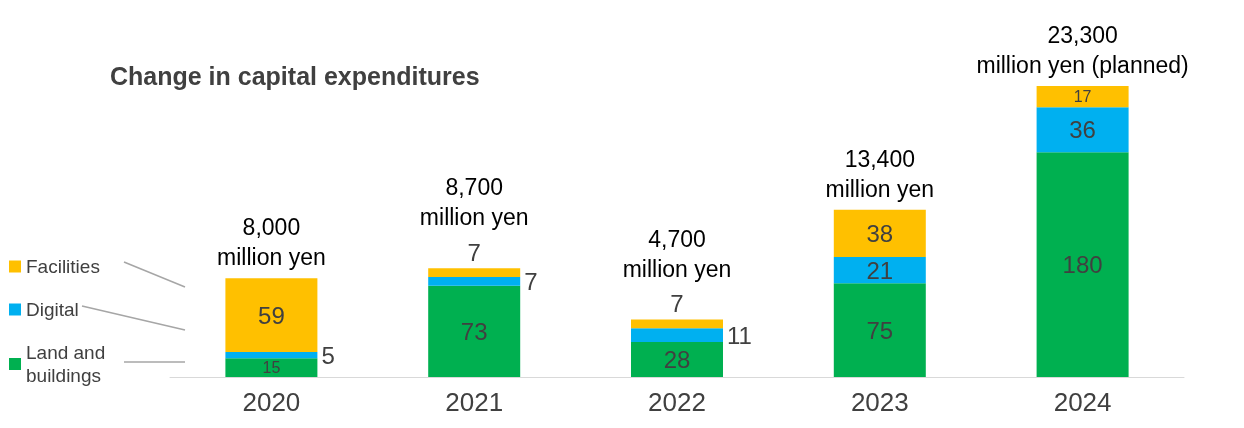 This screenshot has width=1244, height=428. I want to click on x-tick-label: 2020, so click(271, 402).